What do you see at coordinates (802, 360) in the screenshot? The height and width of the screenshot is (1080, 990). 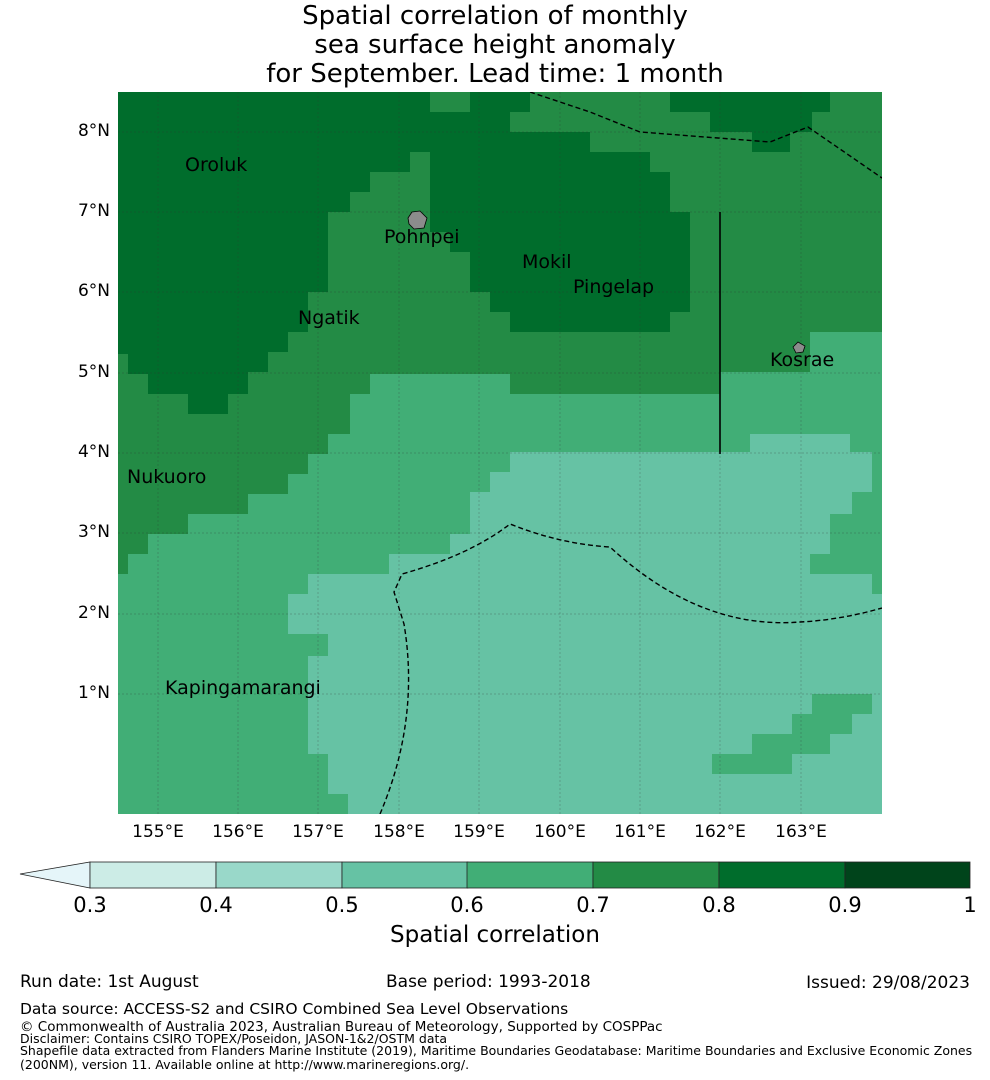 I see `place-label-kosrae: Kosrae` at bounding box center [802, 360].